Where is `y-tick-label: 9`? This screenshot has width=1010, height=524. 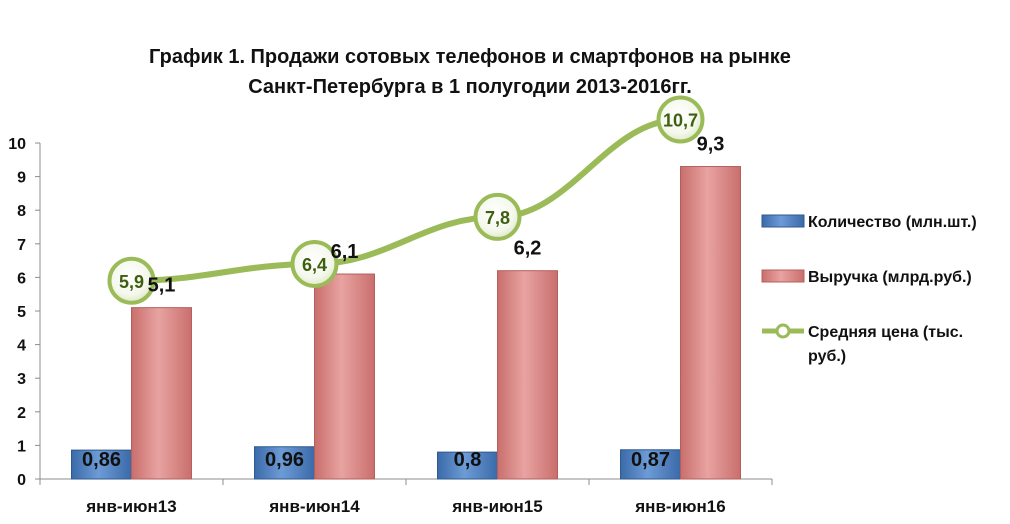 y-tick-label: 9 is located at coordinates (21, 178).